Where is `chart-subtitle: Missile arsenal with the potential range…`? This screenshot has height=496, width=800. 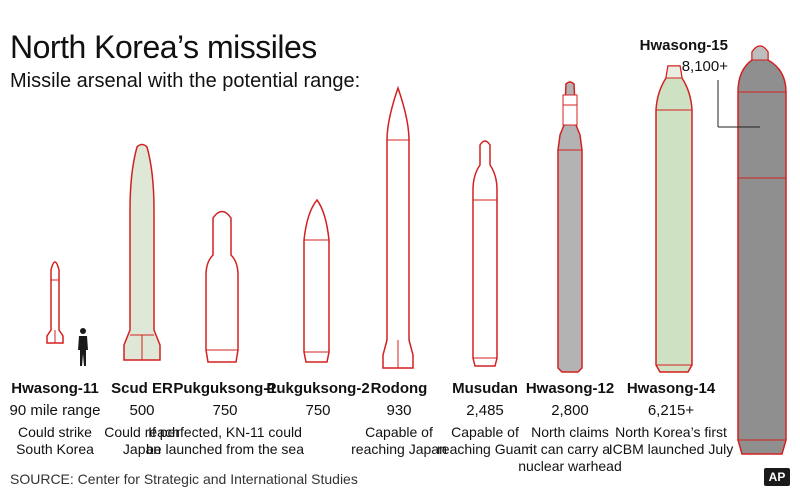
chart-subtitle: Missile arsenal with the potential range… is located at coordinates (185, 81).